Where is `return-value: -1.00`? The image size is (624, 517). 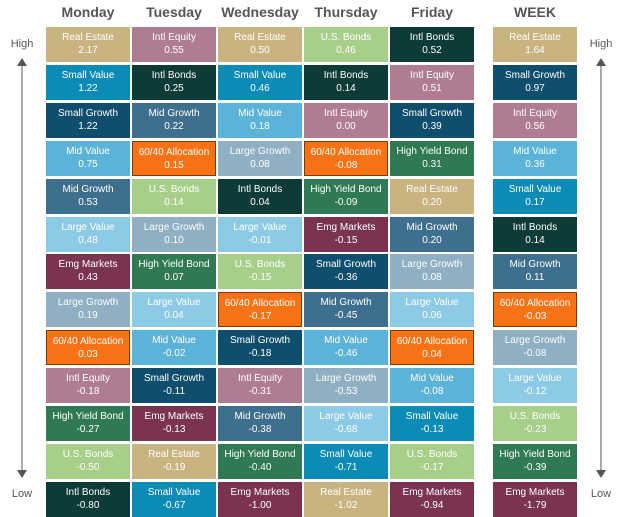
return-value: -1.00 is located at coordinates (260, 505).